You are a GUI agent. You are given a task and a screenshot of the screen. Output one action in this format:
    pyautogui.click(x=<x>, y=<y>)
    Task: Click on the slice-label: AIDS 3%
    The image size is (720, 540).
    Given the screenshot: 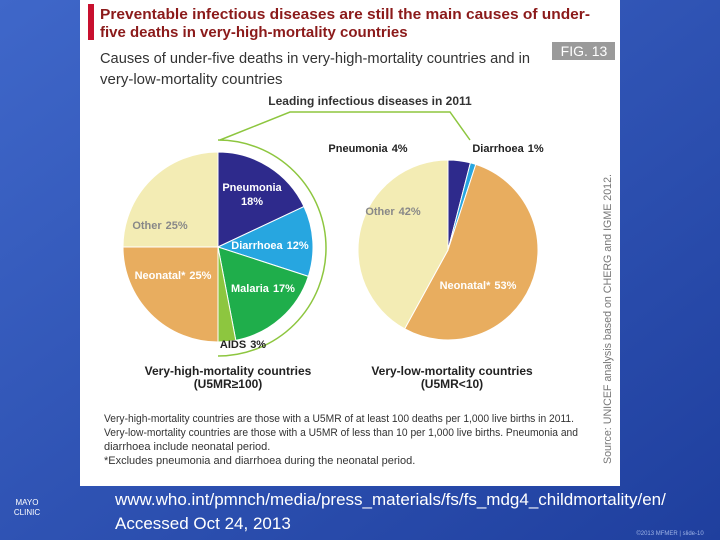 What is the action you would take?
    pyautogui.click(x=243, y=345)
    